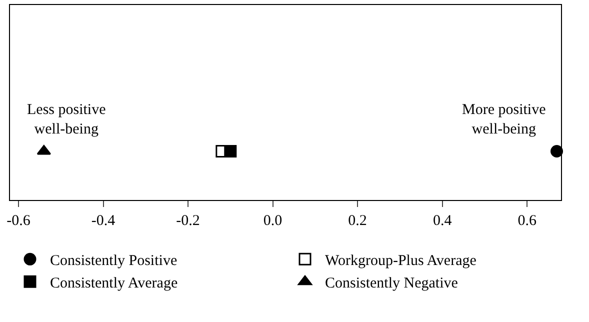  What do you see at coordinates (504, 120) in the screenshot?
I see `annotation: More positive well-being` at bounding box center [504, 120].